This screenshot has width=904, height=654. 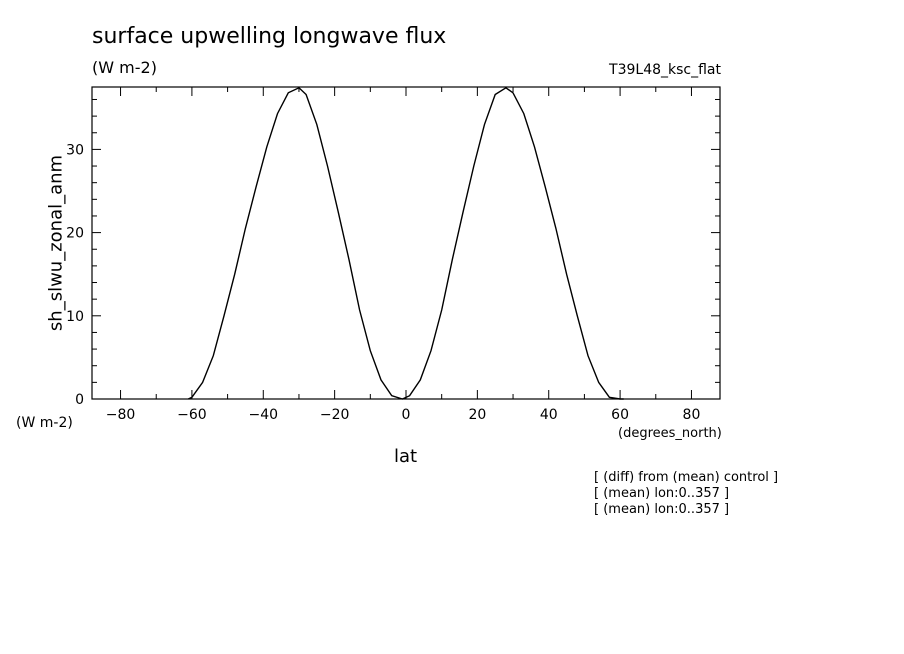 I want to click on x-axis-label: lat, so click(x=406, y=456).